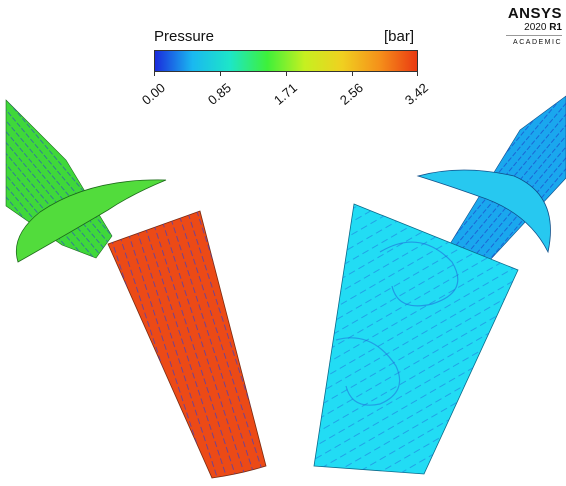  What do you see at coordinates (483, 211) in the screenshot?
I see `right-flange` at bounding box center [483, 211].